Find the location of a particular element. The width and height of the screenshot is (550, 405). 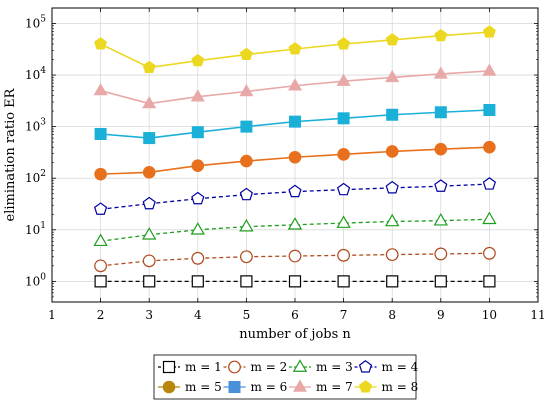

legend-entry: m = 7 is located at coordinates (321, 386).